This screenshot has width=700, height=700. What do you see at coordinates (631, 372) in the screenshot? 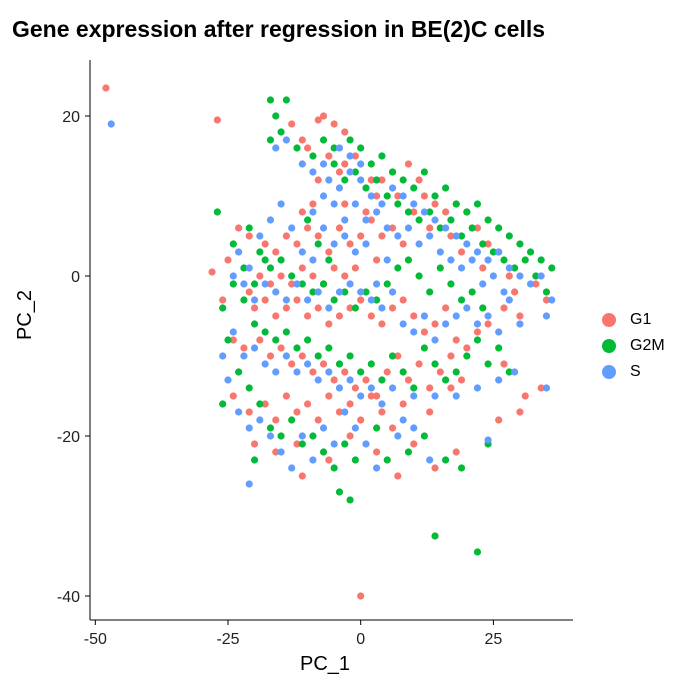
I see `legend-item-s: S` at bounding box center [631, 372].